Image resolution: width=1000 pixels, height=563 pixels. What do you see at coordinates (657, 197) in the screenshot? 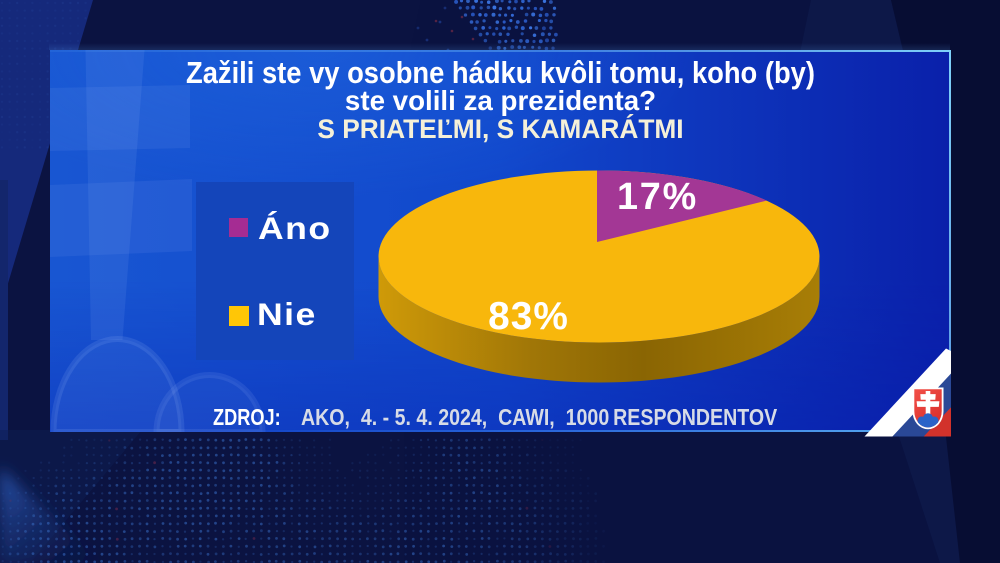
I see `svg-text: 17%` at bounding box center [657, 197].